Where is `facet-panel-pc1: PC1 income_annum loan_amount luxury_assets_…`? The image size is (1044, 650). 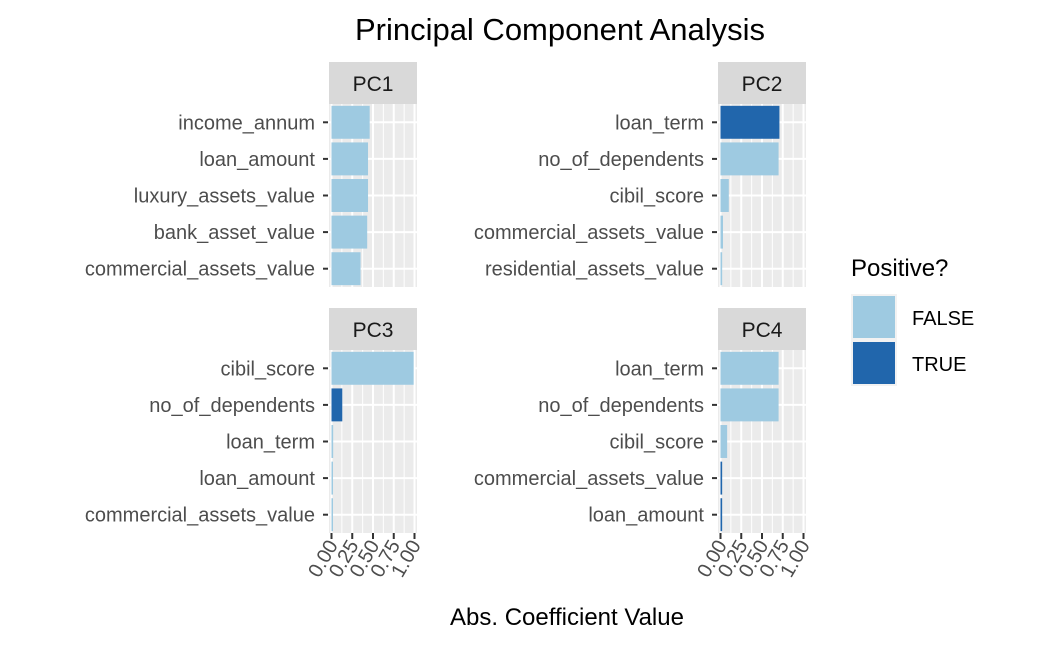
facet-panel-pc1: PC1 income_annum loan_amount luxury_assets_… is located at coordinates (251, 174).